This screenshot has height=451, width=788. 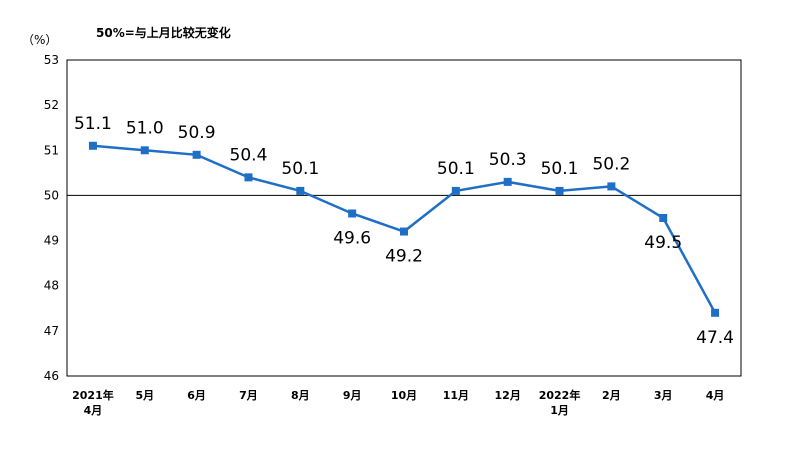 What do you see at coordinates (715, 338) in the screenshot?
I see `data-label: 47.4` at bounding box center [715, 338].